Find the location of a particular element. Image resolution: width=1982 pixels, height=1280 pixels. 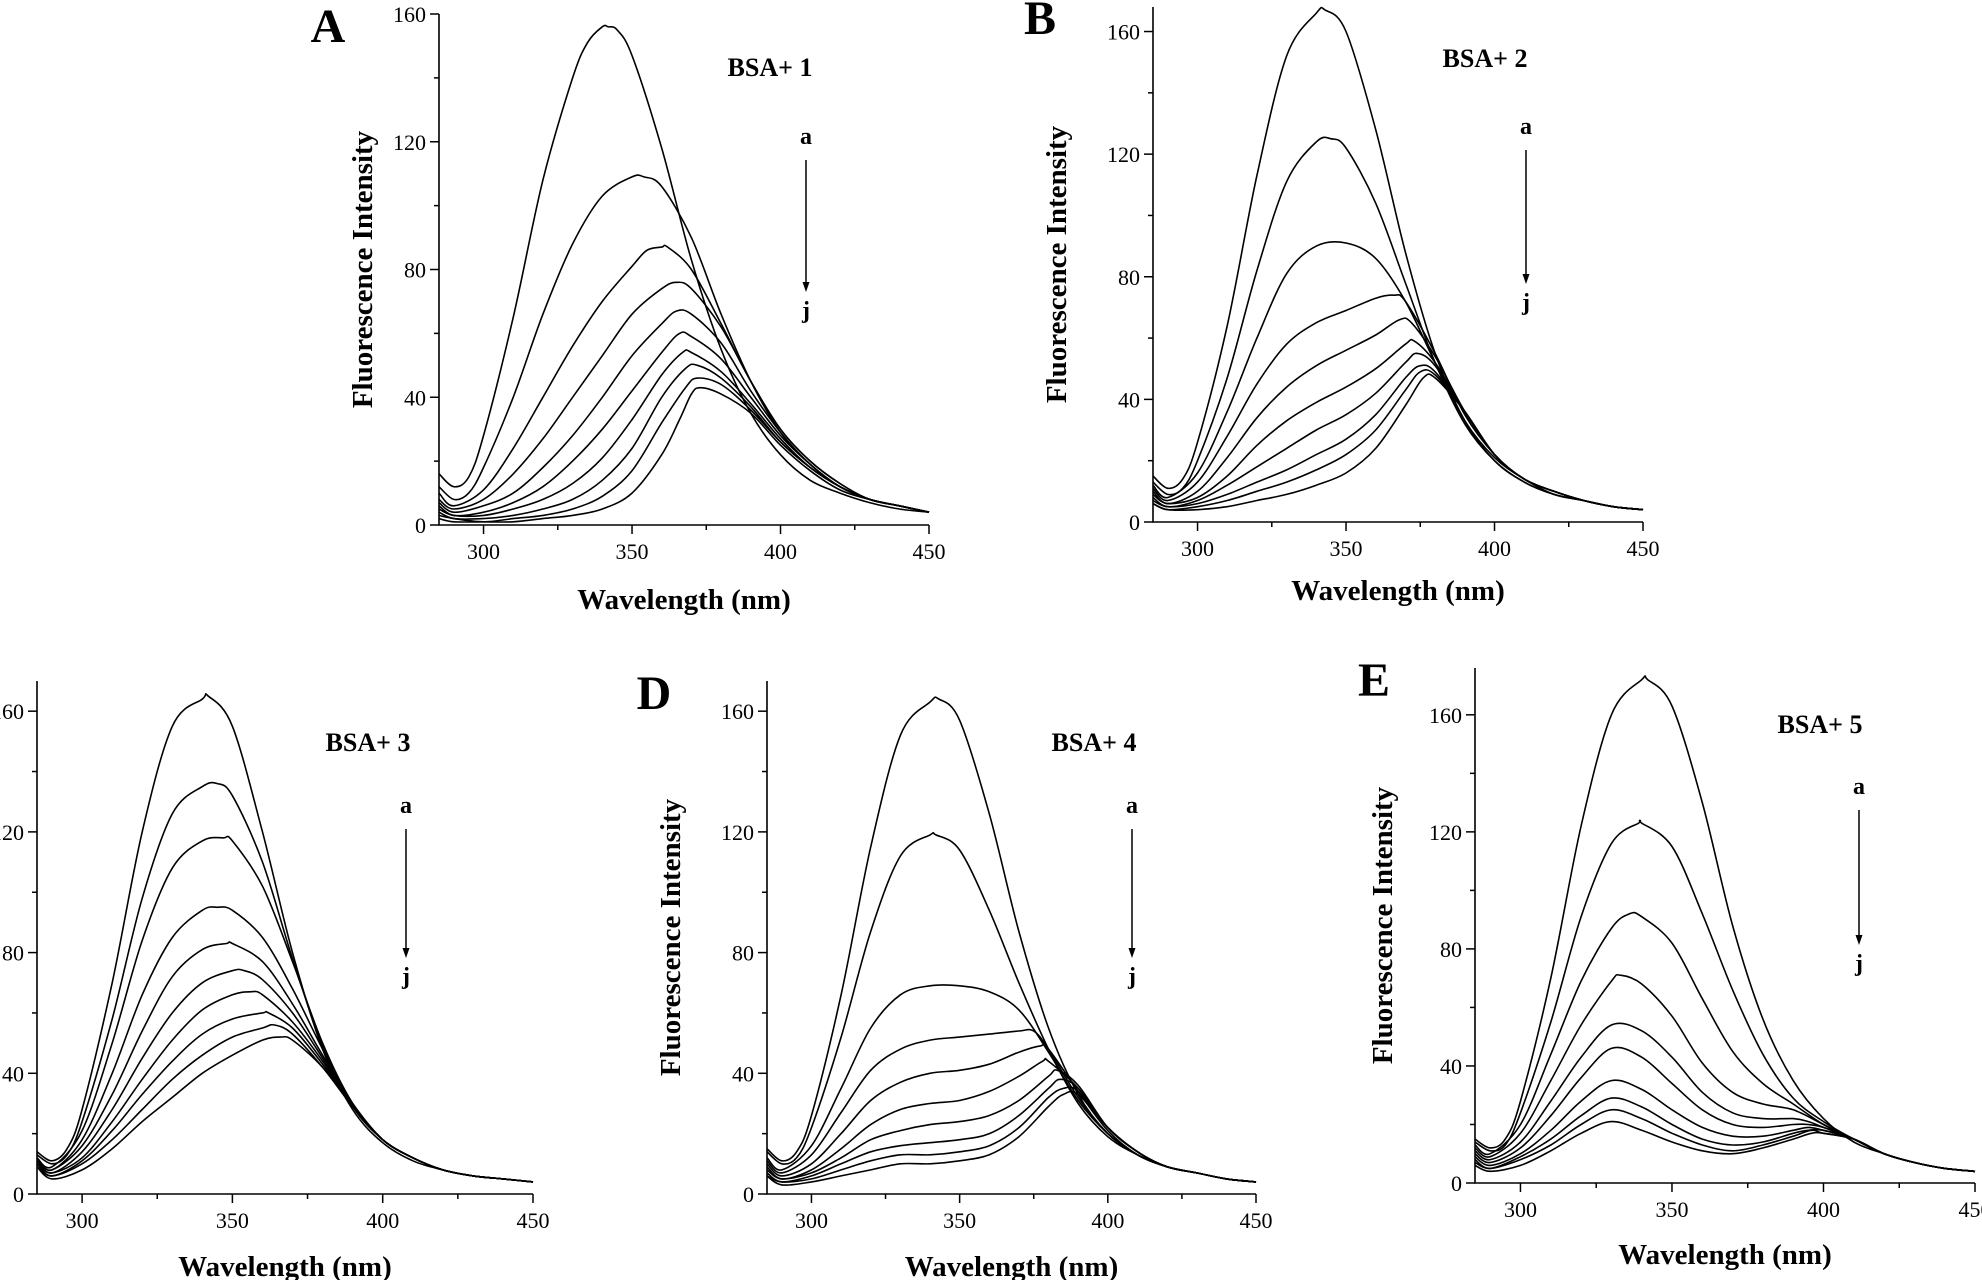

panel-letter: A is located at coordinates (328, 26).